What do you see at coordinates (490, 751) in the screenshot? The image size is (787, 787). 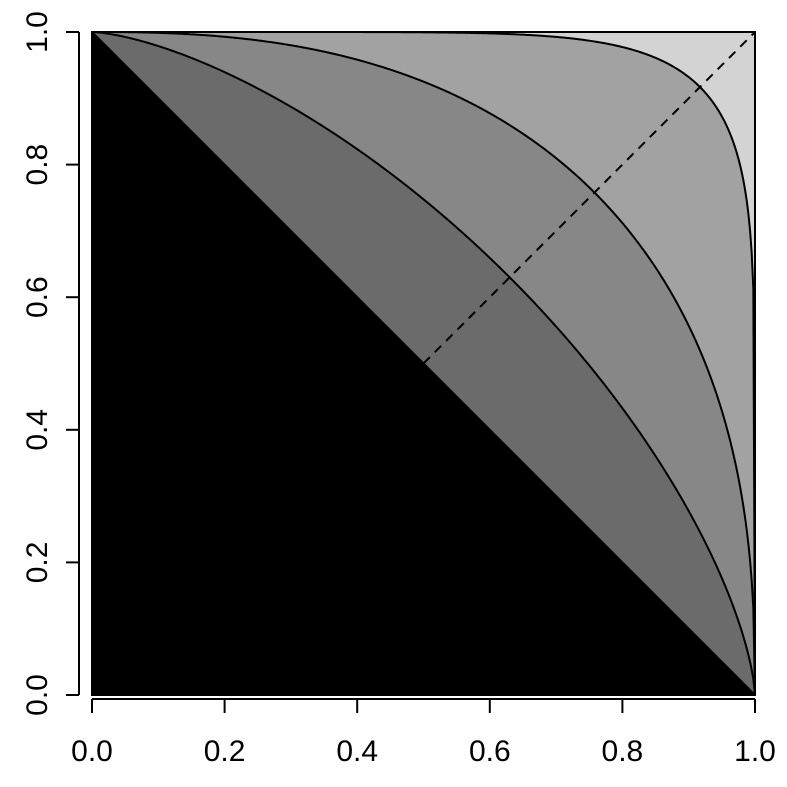 I see `x-tick-label: 0.6` at bounding box center [490, 751].